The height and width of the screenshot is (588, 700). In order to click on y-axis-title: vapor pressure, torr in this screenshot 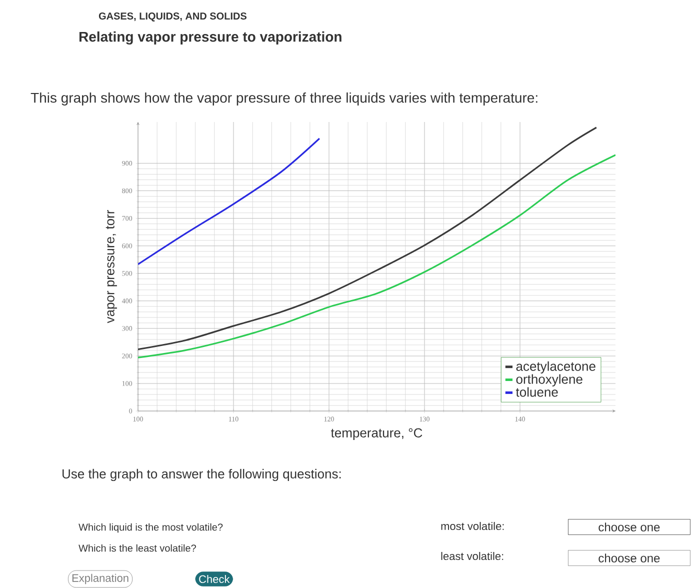, I will do `click(111, 267)`.